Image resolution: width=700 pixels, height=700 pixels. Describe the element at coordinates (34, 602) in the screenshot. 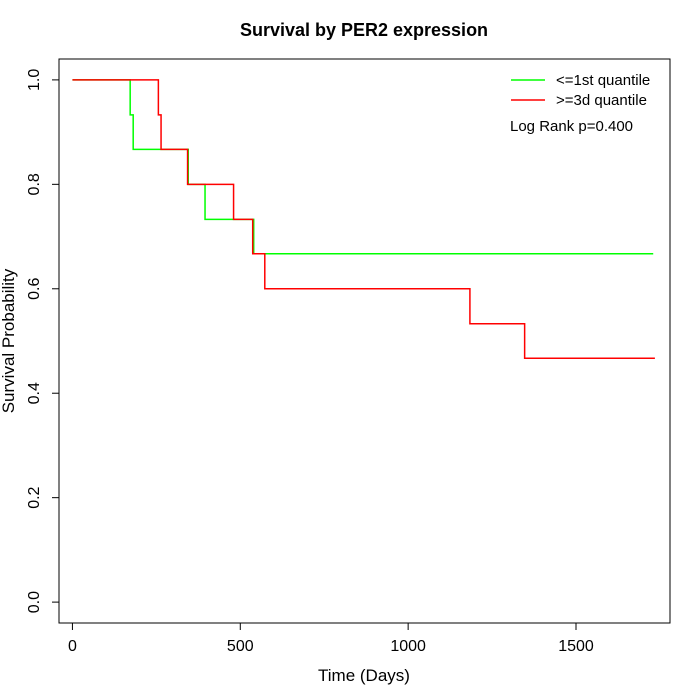

I see `y-tick-label: 0.0` at that location.